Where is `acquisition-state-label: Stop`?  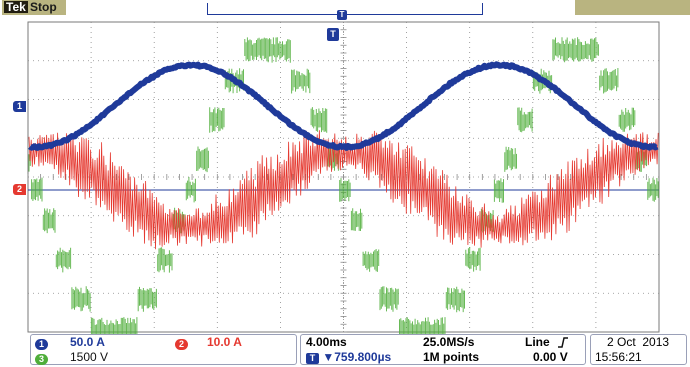
acquisition-state-label: Stop is located at coordinates (43, 7).